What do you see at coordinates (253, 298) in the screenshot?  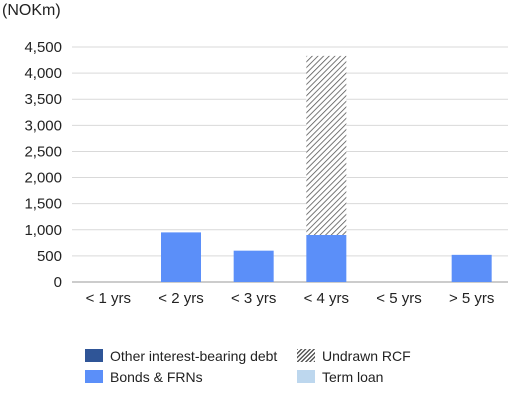 I see `x-tick-label: < 3 yrs` at bounding box center [253, 298].